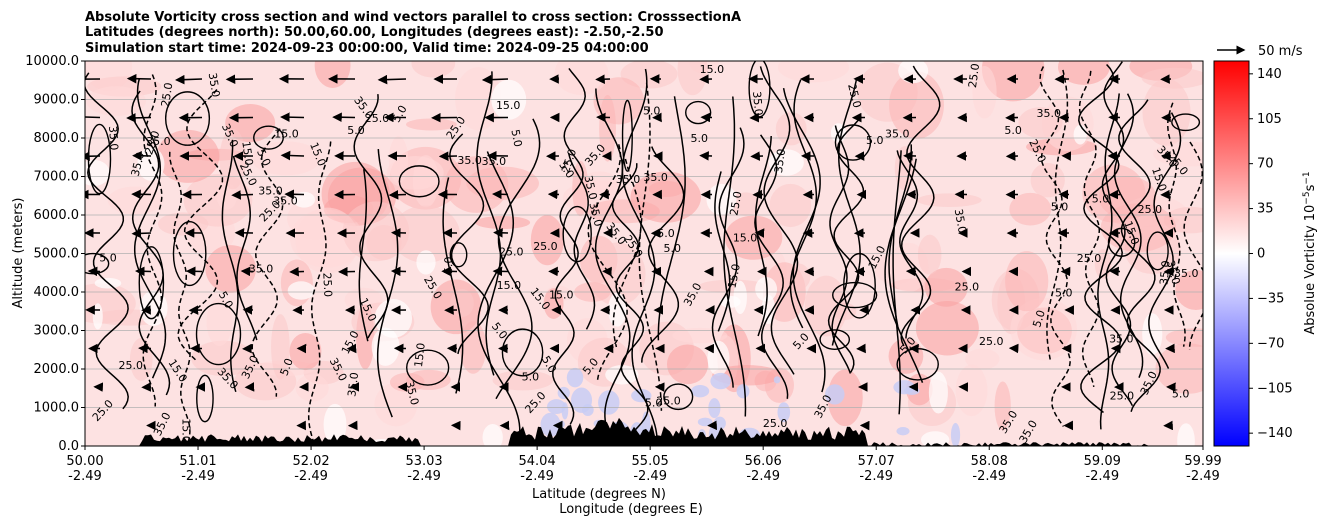  Describe the element at coordinates (423, 461) in the screenshot. I see `x-tick-label-lat: 53.03` at that location.